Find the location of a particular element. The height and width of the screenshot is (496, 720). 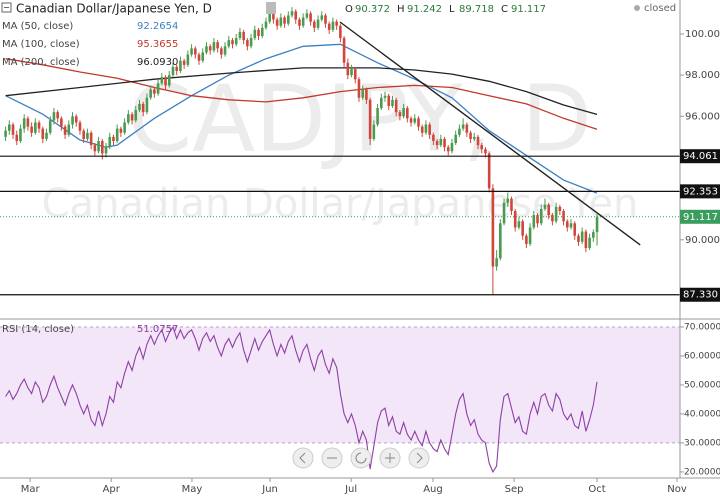

ohlc-value: 91.117 is located at coordinates (528, 9).